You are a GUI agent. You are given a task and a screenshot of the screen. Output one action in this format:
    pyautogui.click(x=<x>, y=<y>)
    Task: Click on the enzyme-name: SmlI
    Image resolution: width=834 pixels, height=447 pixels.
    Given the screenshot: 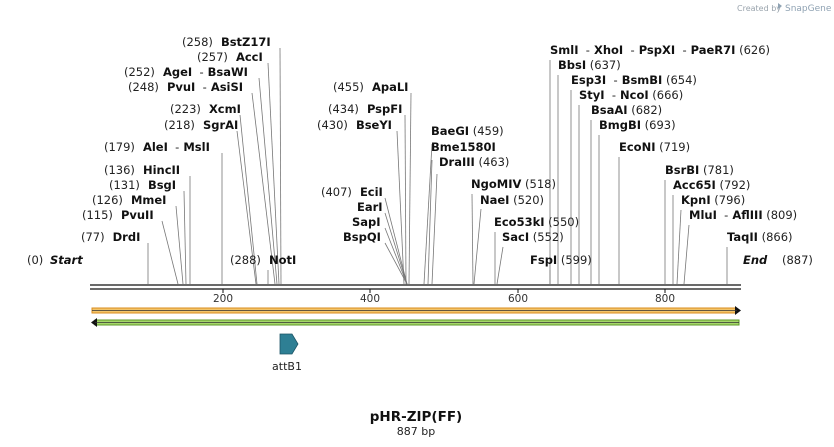 What is the action you would take?
    pyautogui.click(x=564, y=50)
    